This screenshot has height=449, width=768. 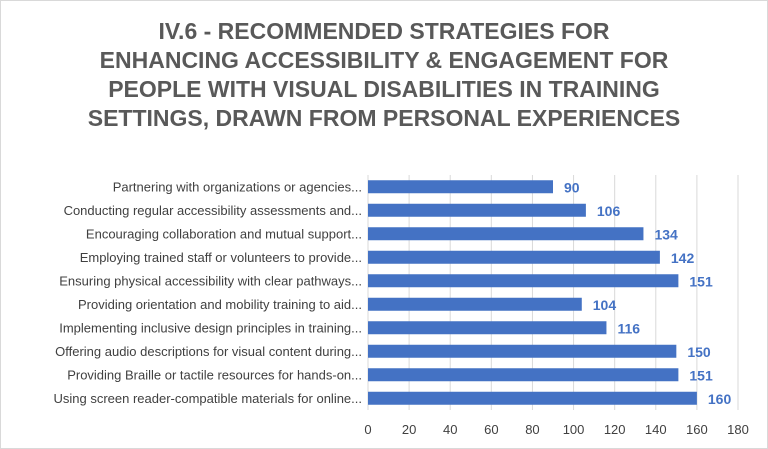 What do you see at coordinates (367, 429) in the screenshot?
I see `x-tick-label-0: 0` at bounding box center [367, 429].